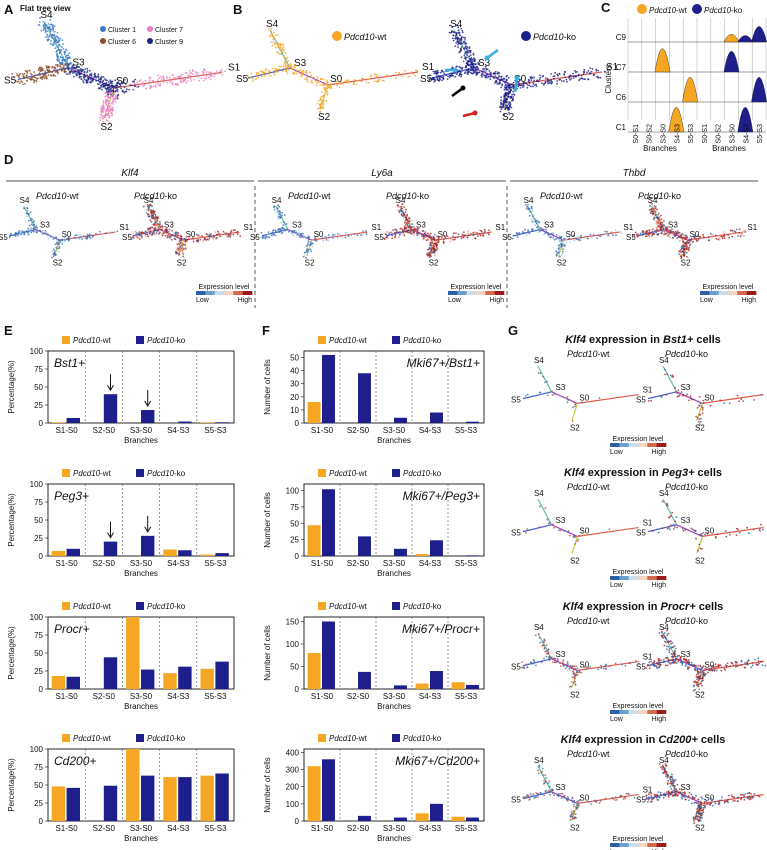 The height and width of the screenshot is (850, 767). Describe the element at coordinates (294, 540) in the screenshot. I see `panel-f-ytick-label: 25` at that location.